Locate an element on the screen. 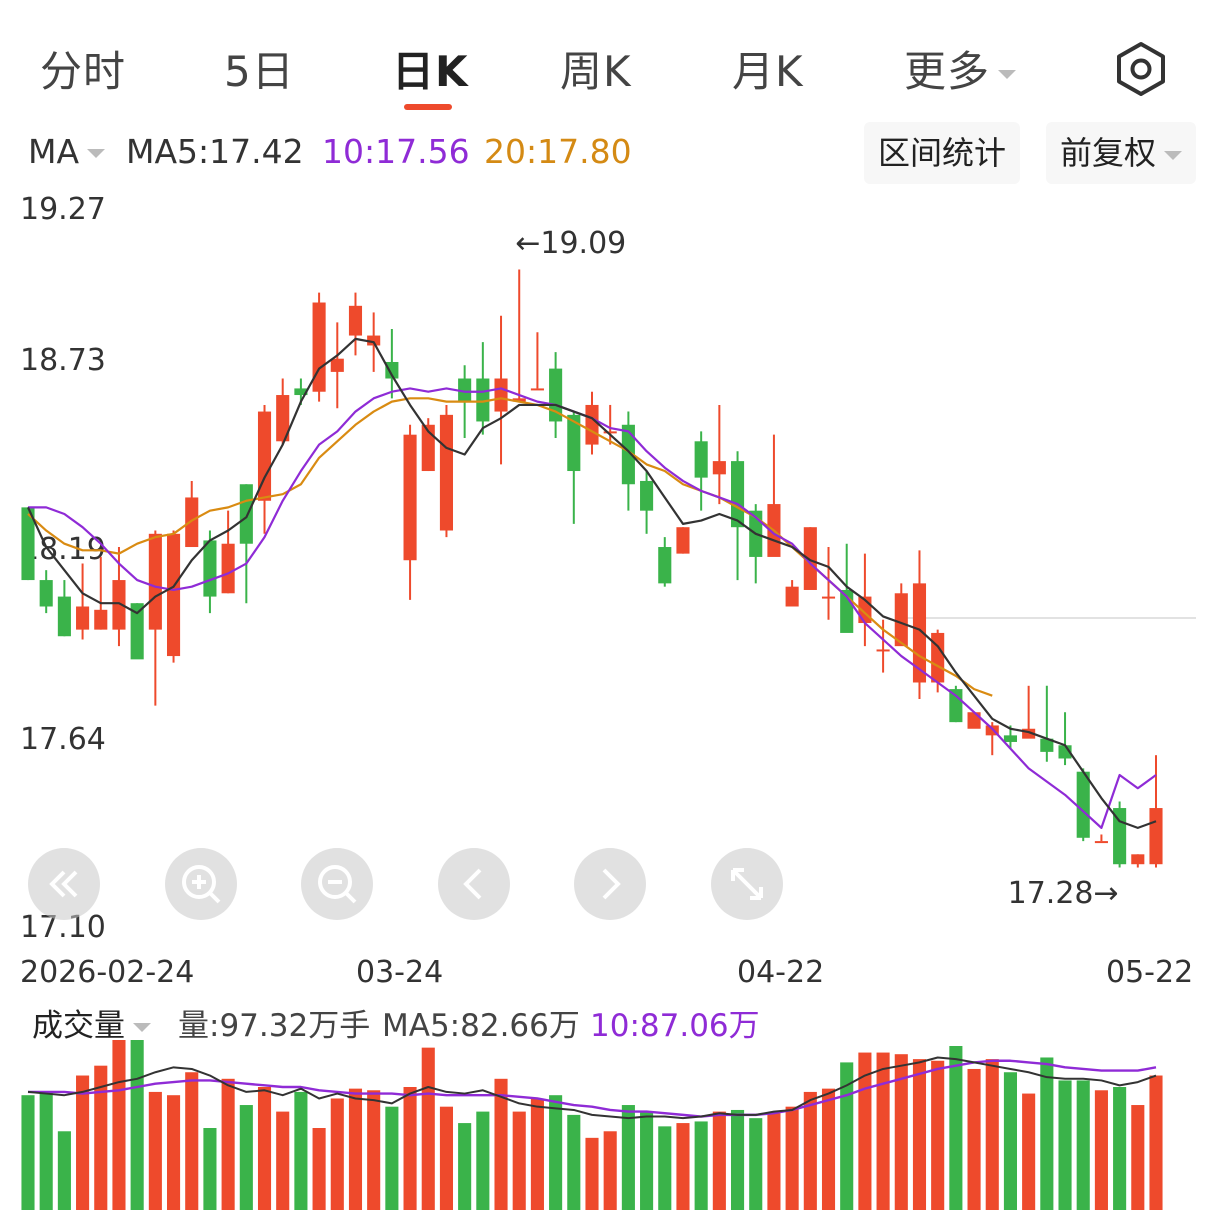 The height and width of the screenshot is (1214, 1216). y-tick-label: 17.64 is located at coordinates (63, 739).